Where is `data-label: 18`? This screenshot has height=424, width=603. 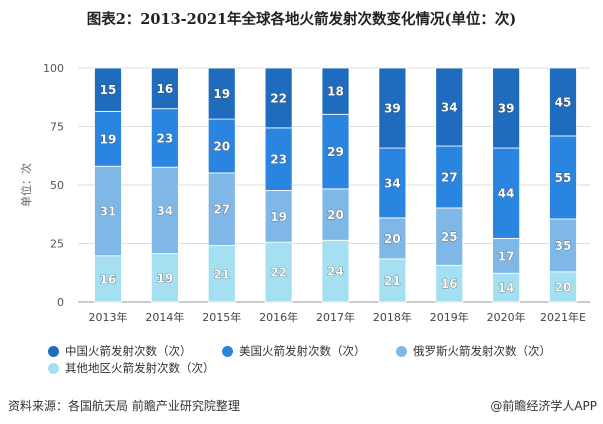 data-label: 18 is located at coordinates (335, 92).